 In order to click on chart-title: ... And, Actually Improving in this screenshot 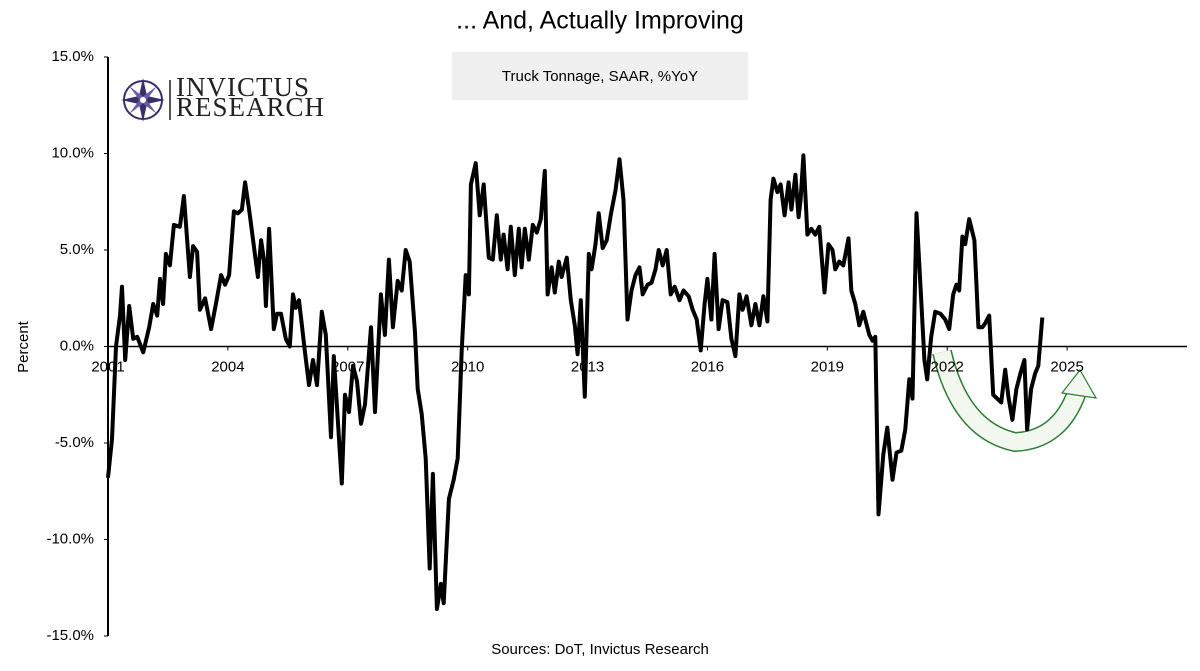, I will do `click(600, 21)`.